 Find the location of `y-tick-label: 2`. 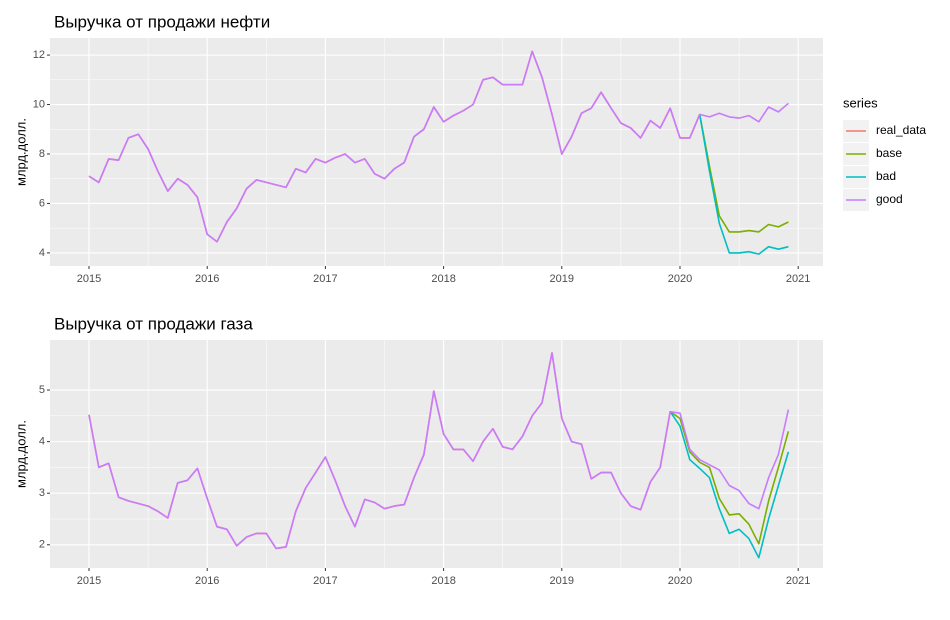

y-tick-label: 2 is located at coordinates (42, 545).